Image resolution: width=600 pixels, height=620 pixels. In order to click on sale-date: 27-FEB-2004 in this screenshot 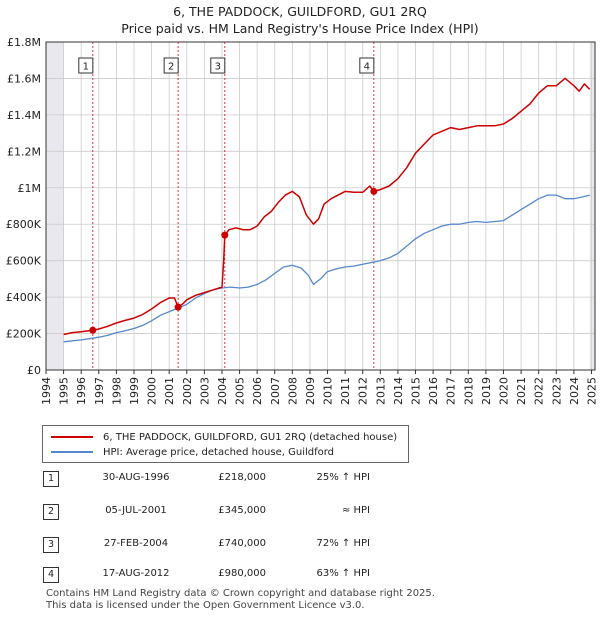, I will do `click(136, 543)`.